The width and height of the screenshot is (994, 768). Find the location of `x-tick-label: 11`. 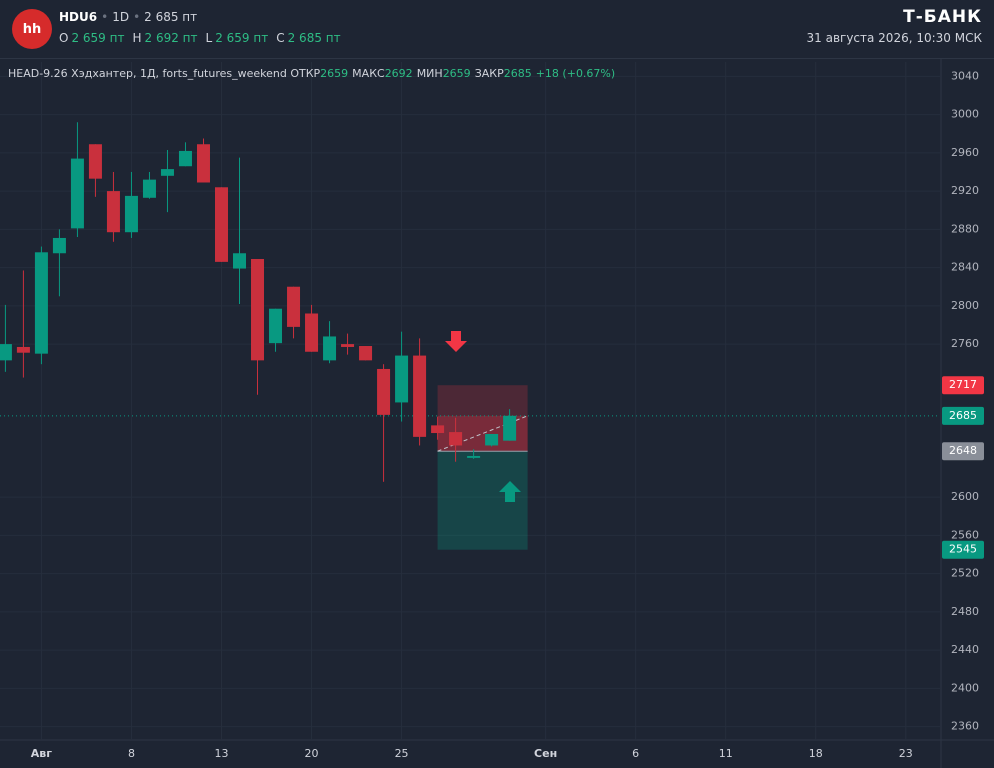

x-tick-label: 11 is located at coordinates (726, 753).